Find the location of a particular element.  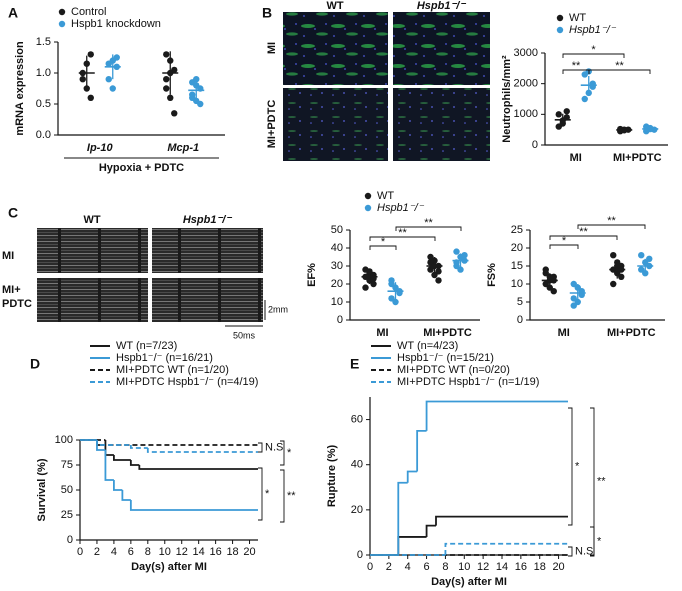

row-label: MI is located at coordinates (8, 256).